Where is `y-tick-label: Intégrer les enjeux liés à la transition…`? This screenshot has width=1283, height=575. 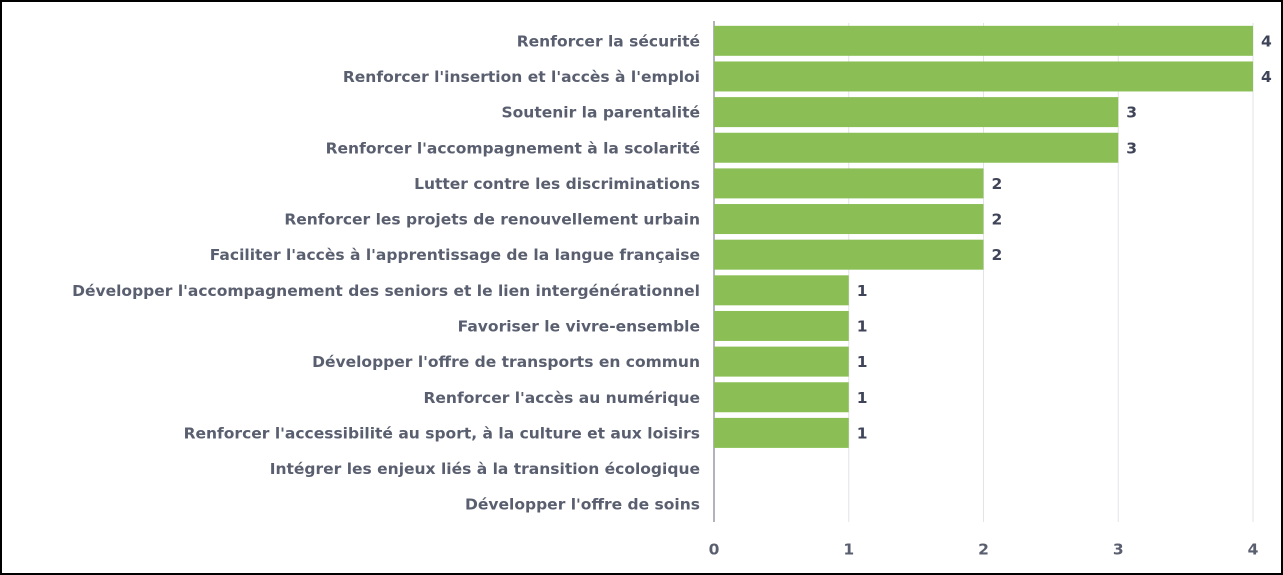
y-tick-label: Intégrer les enjeux liés à la transition… is located at coordinates (485, 469).